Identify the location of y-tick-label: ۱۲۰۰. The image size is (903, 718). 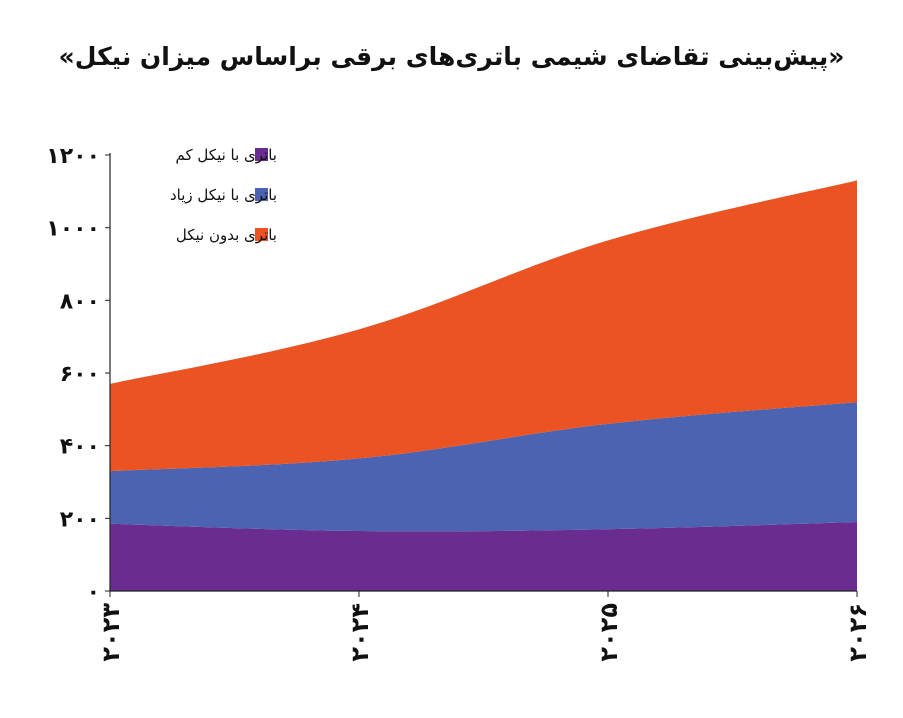
(73, 156).